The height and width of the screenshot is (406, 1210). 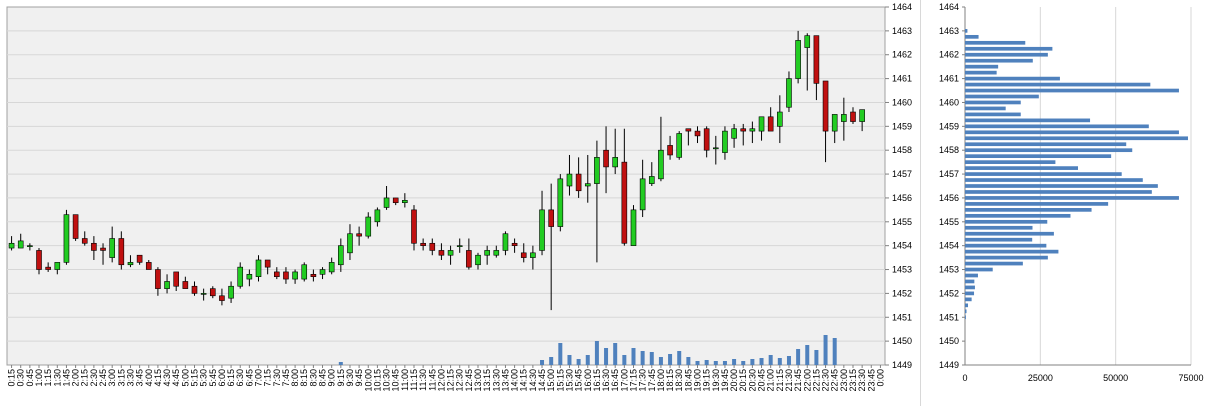 I want to click on time-tick-label: 7:15, so click(x=268, y=378).